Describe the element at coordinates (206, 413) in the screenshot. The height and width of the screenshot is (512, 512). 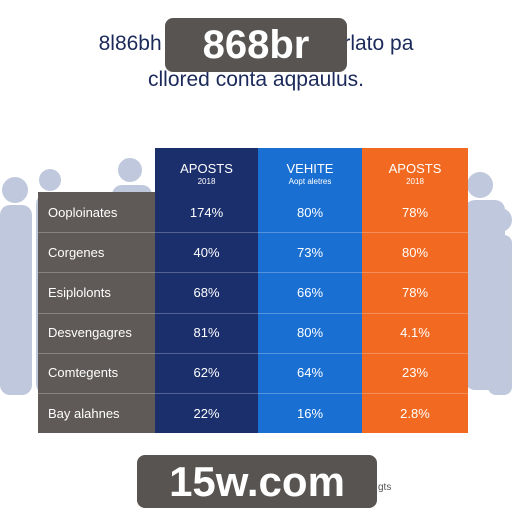
I see `cell-value: 22%` at that location.